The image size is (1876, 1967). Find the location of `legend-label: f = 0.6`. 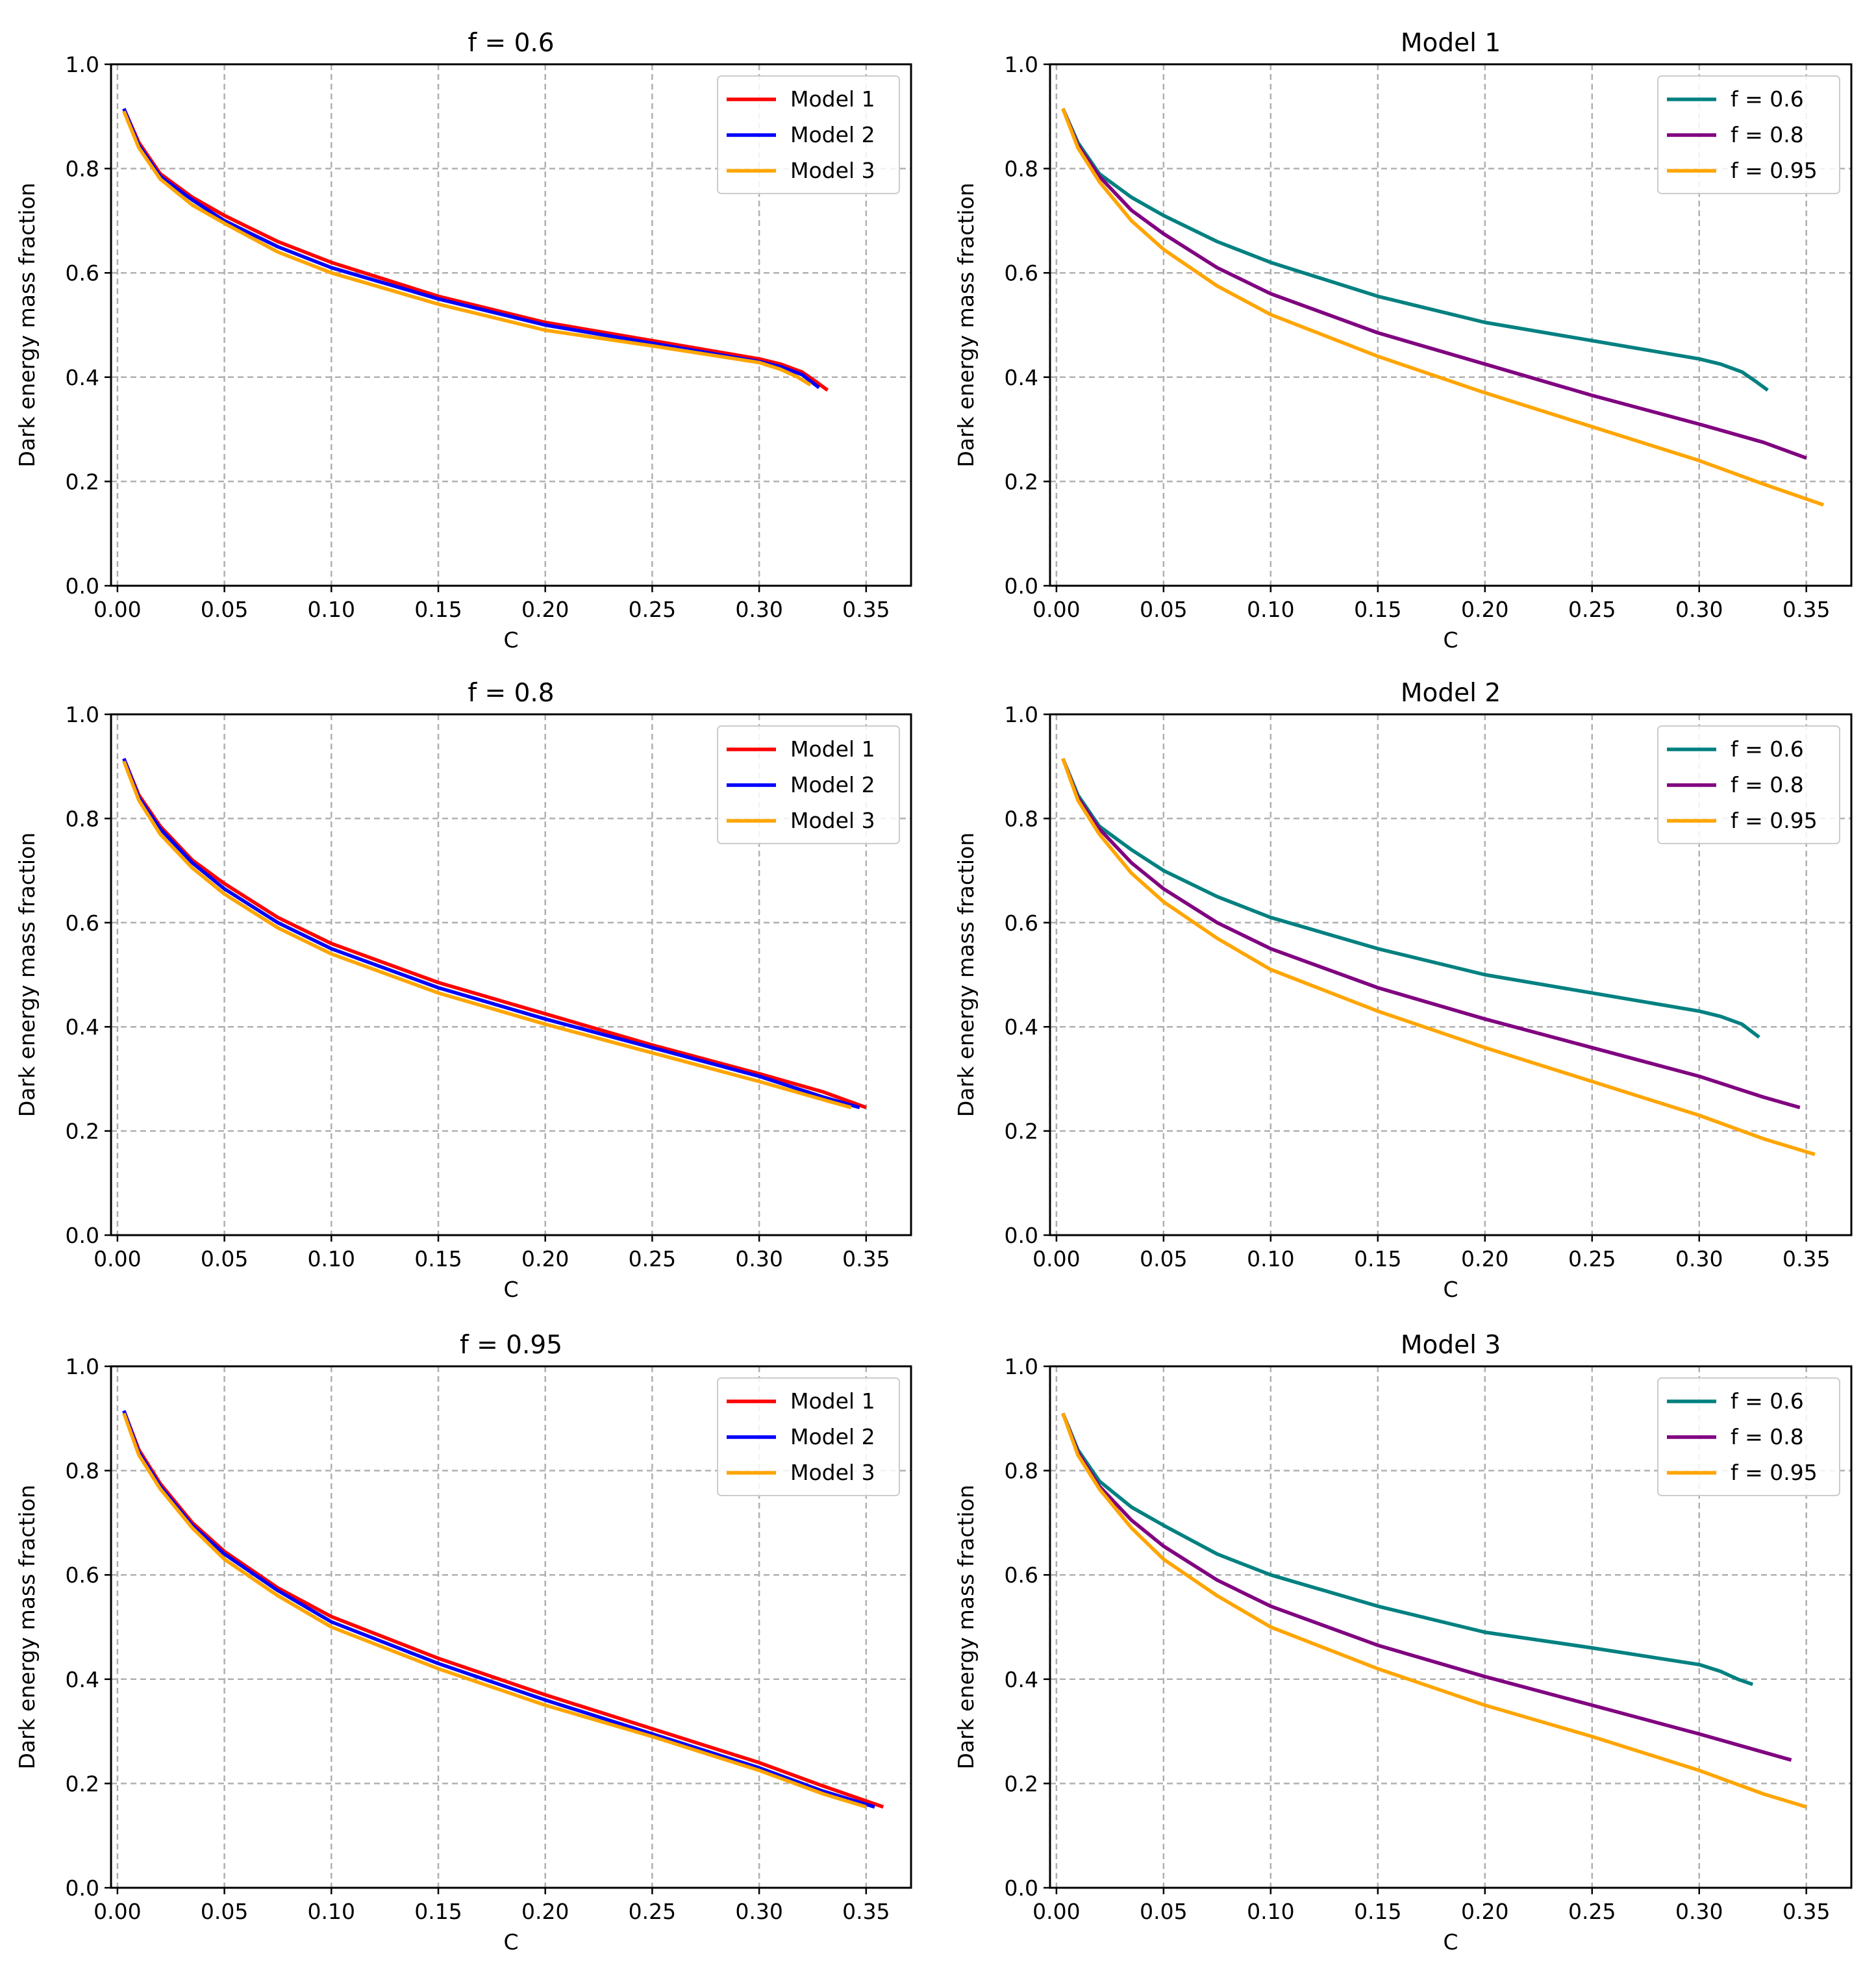

legend-label: f = 0.6 is located at coordinates (1767, 99).